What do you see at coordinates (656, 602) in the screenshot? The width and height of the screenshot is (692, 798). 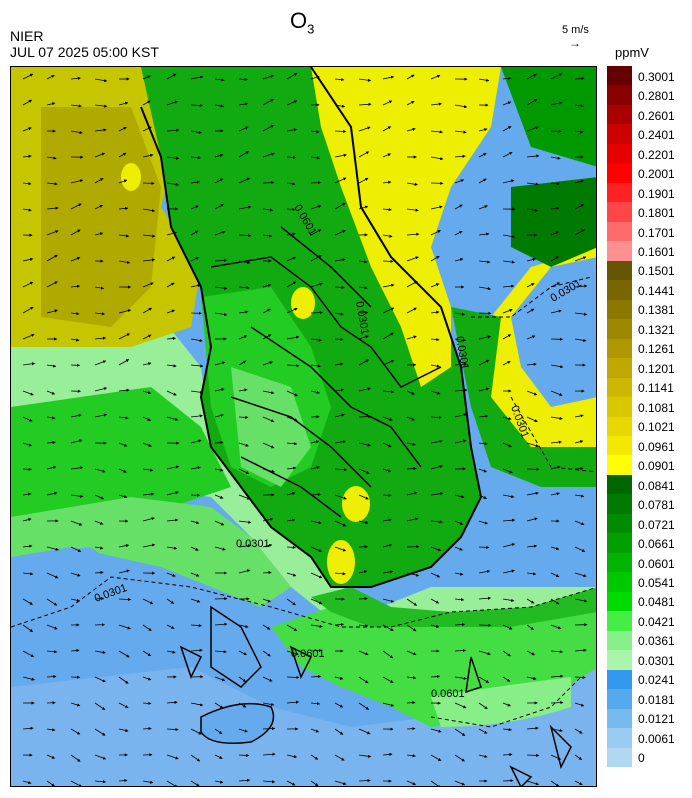 I see `legend-label: 0.0481` at bounding box center [656, 602].